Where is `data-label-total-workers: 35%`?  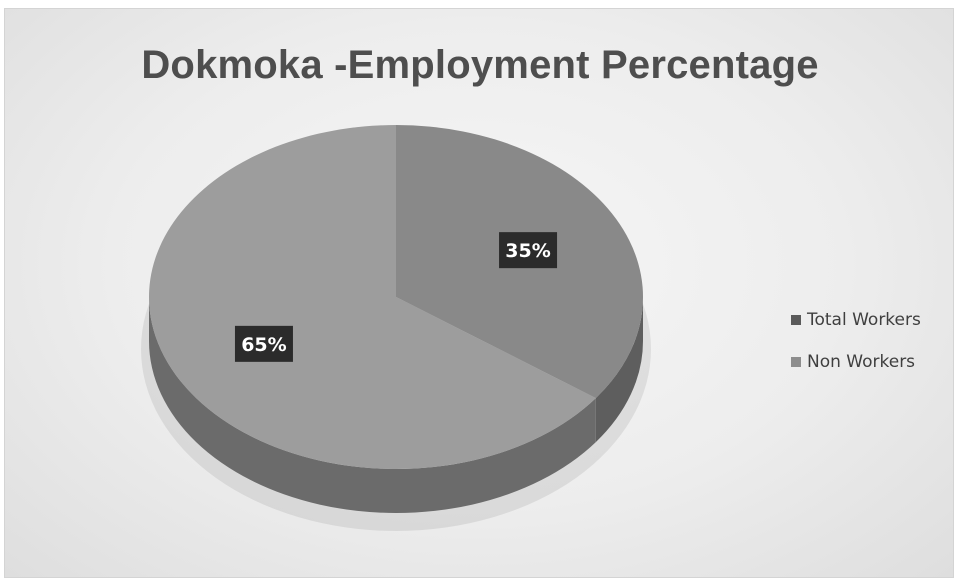 data-label-total-workers: 35% is located at coordinates (527, 251).